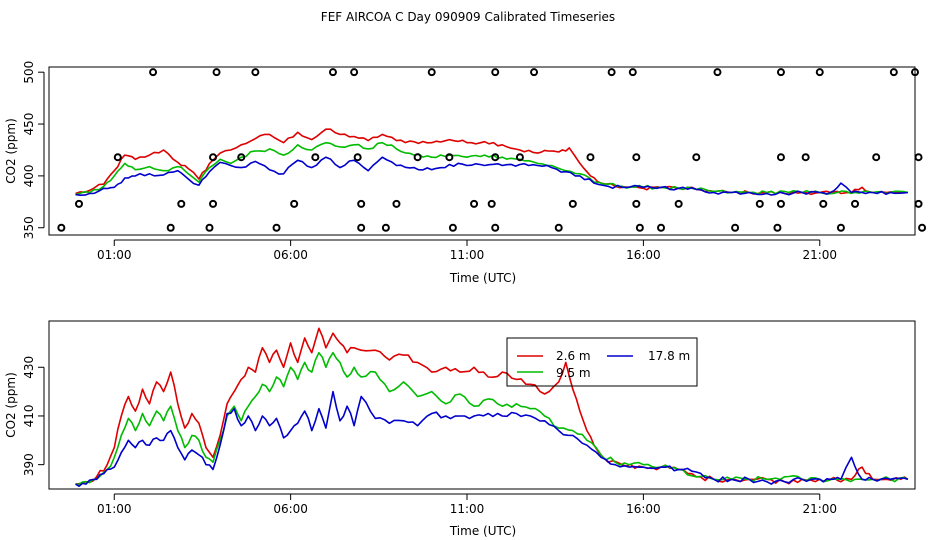 This screenshot has height=540, width=936. Describe the element at coordinates (29, 175) in the screenshot. I see `y-tick-label: 400` at that location.